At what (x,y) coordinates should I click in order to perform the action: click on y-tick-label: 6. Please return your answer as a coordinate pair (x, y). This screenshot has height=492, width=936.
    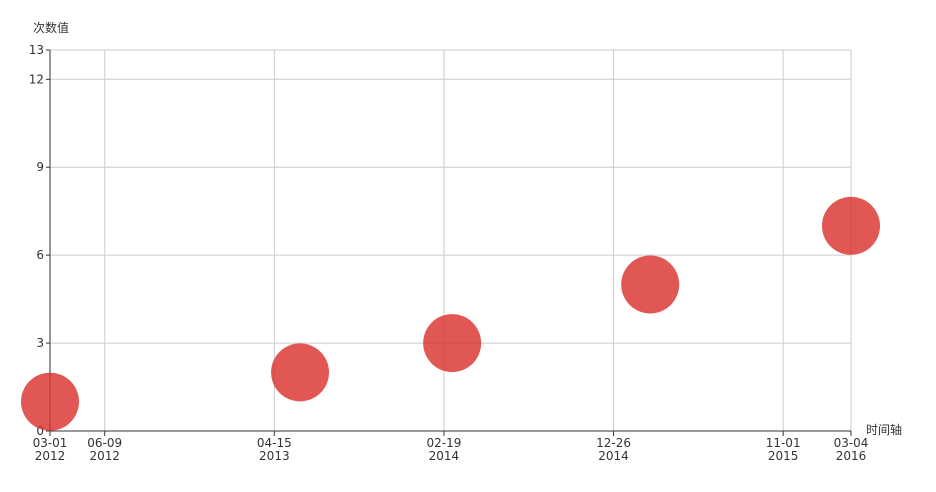
    Looking at the image, I should click on (40, 255).